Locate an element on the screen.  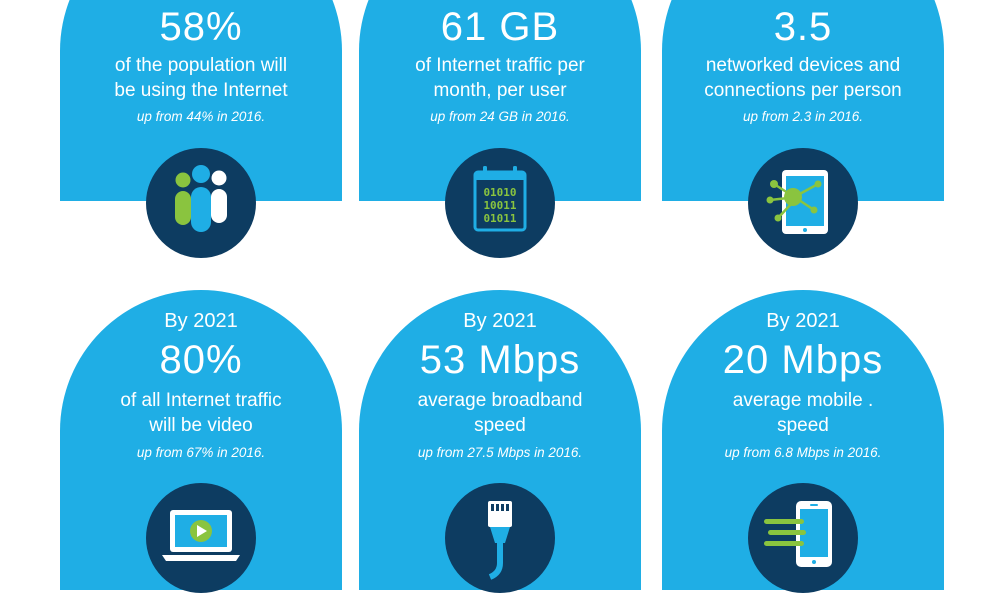
stat-description-line: networked devices and is located at coordinates (803, 65).